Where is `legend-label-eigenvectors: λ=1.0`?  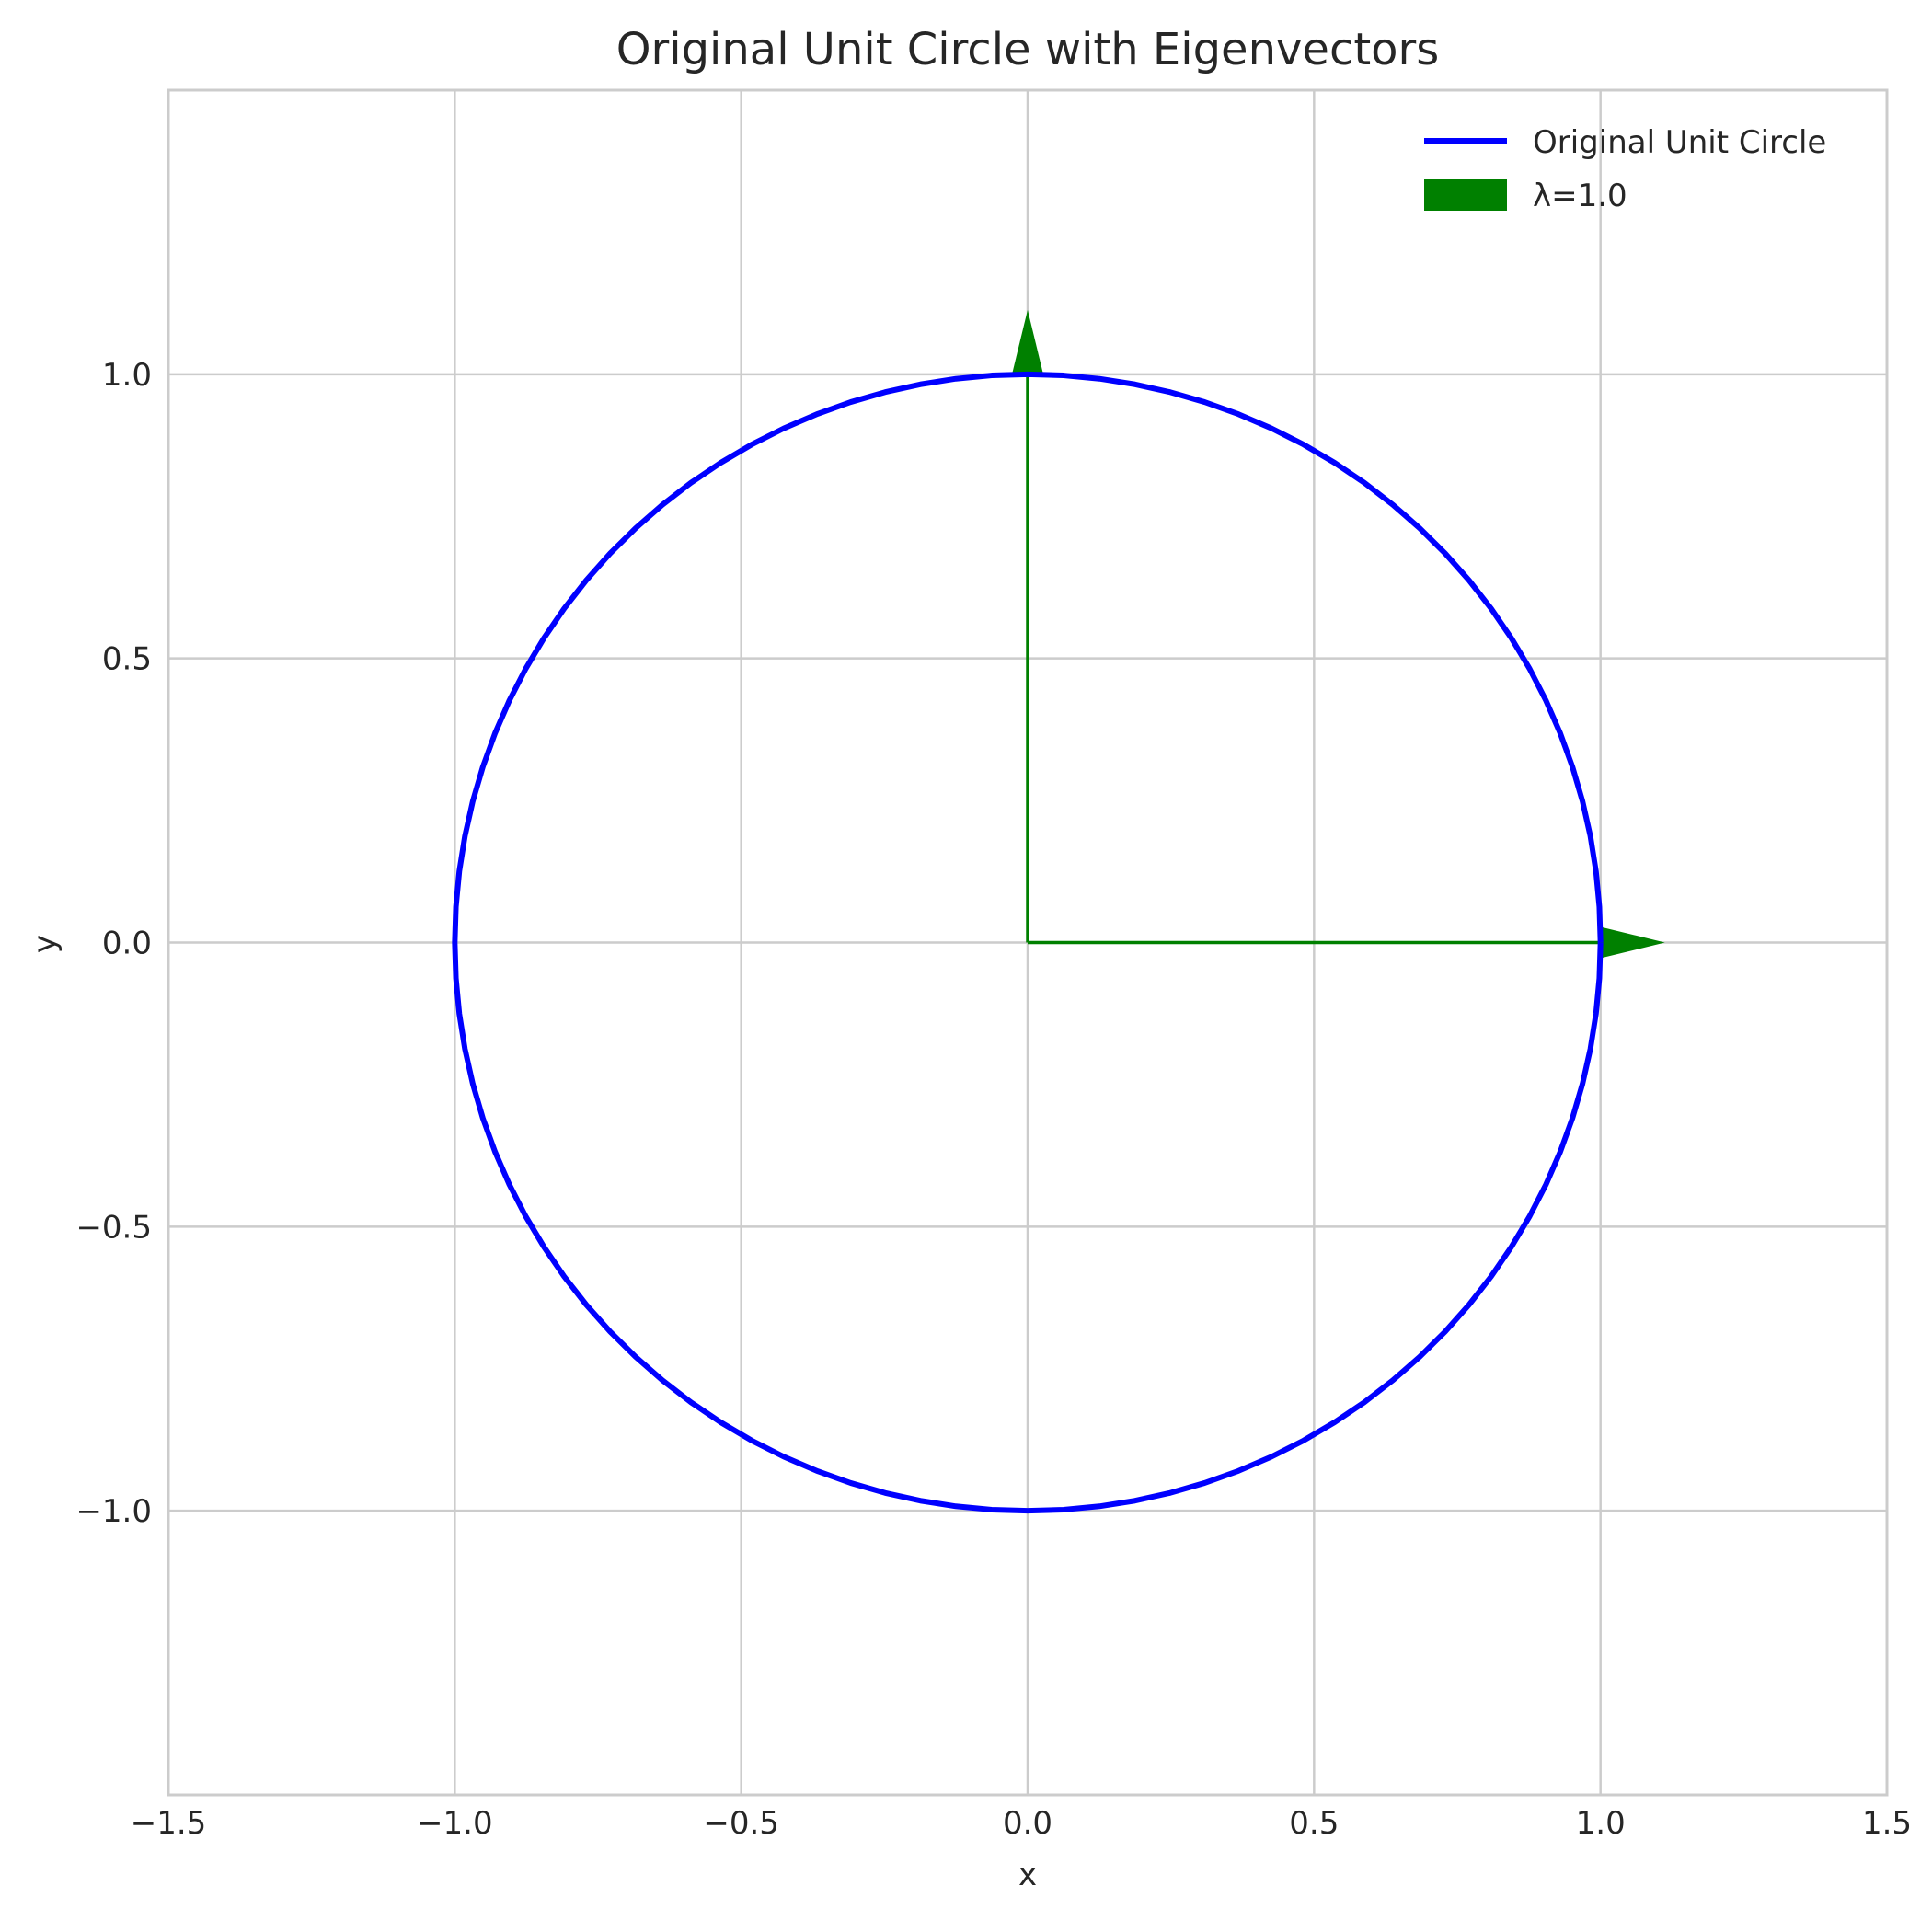
legend-label-eigenvectors: λ=1.0 is located at coordinates (1580, 196).